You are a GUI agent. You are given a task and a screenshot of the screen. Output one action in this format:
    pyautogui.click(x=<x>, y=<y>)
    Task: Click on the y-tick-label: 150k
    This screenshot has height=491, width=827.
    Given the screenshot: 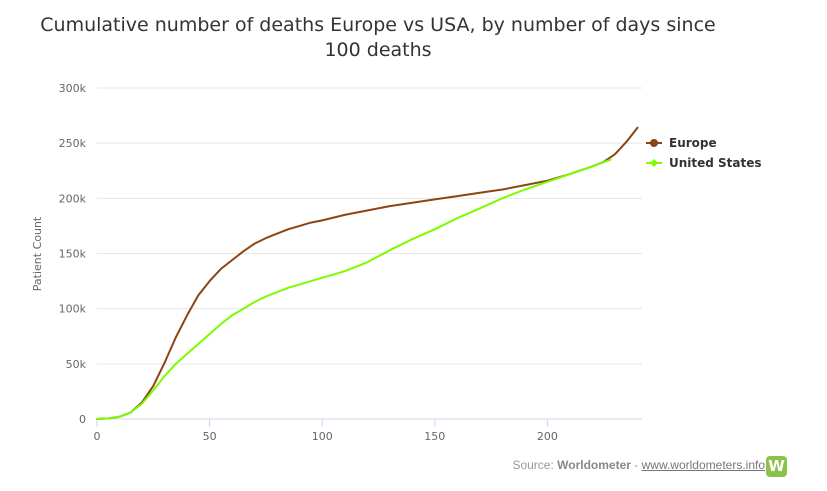 What is the action you would take?
    pyautogui.click(x=73, y=254)
    